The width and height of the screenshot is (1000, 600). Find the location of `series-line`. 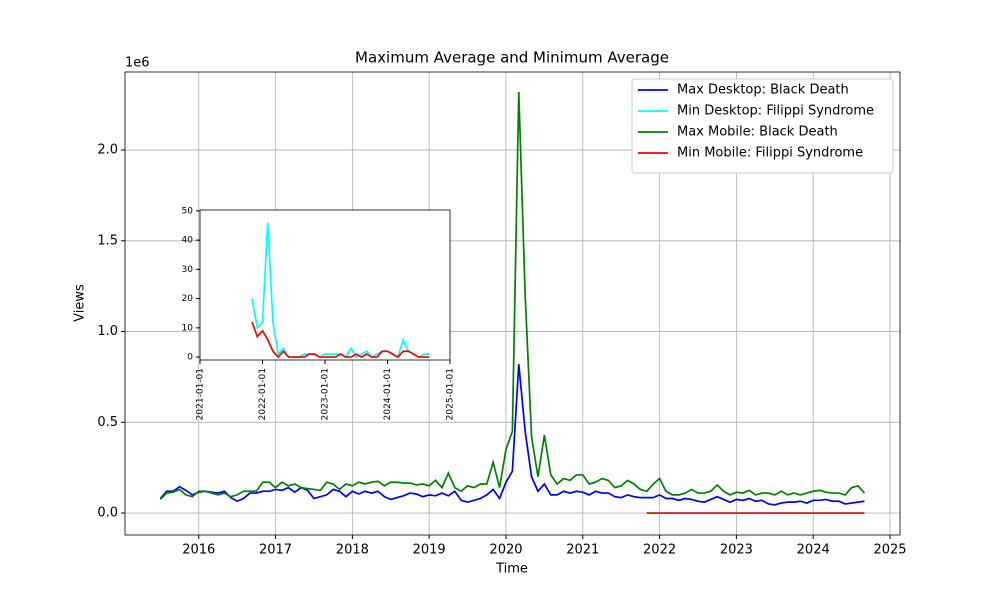

series-line is located at coordinates (340, 340).